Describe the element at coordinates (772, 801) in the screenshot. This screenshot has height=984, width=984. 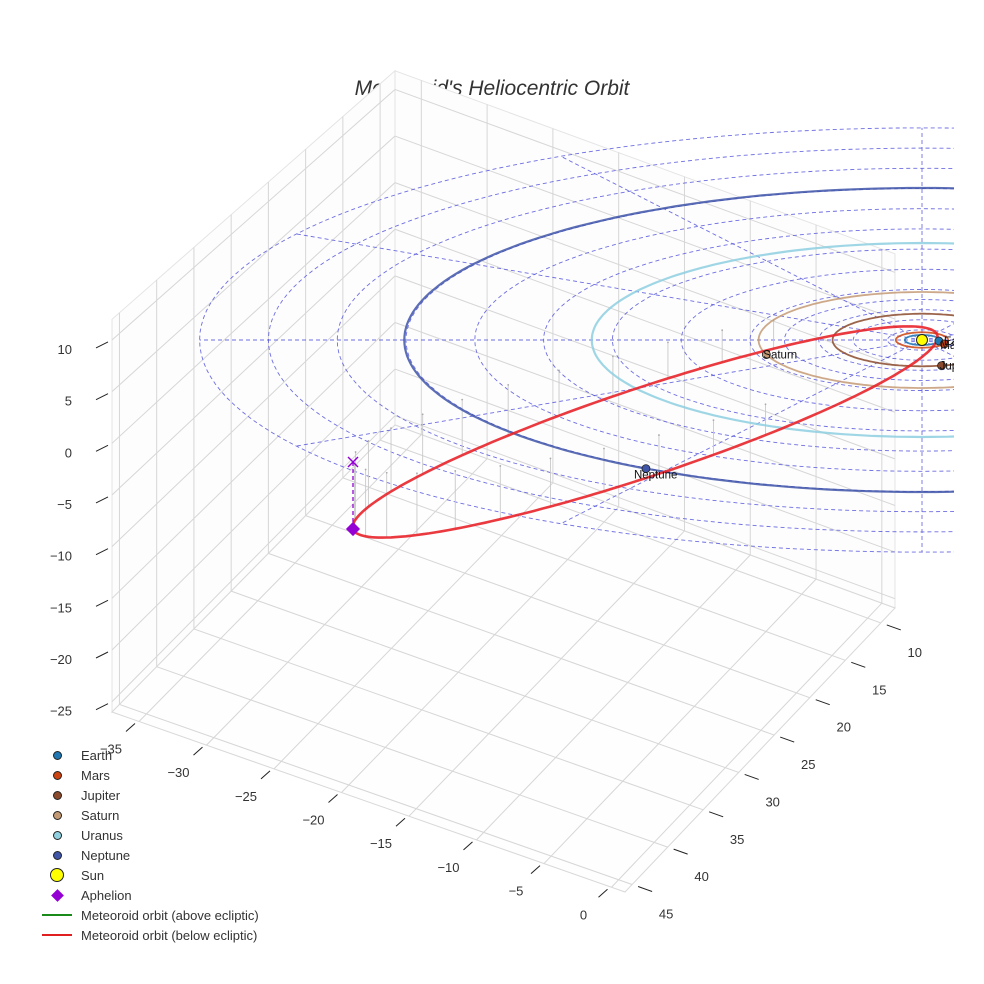
I see `y-tick-label: 30` at that location.